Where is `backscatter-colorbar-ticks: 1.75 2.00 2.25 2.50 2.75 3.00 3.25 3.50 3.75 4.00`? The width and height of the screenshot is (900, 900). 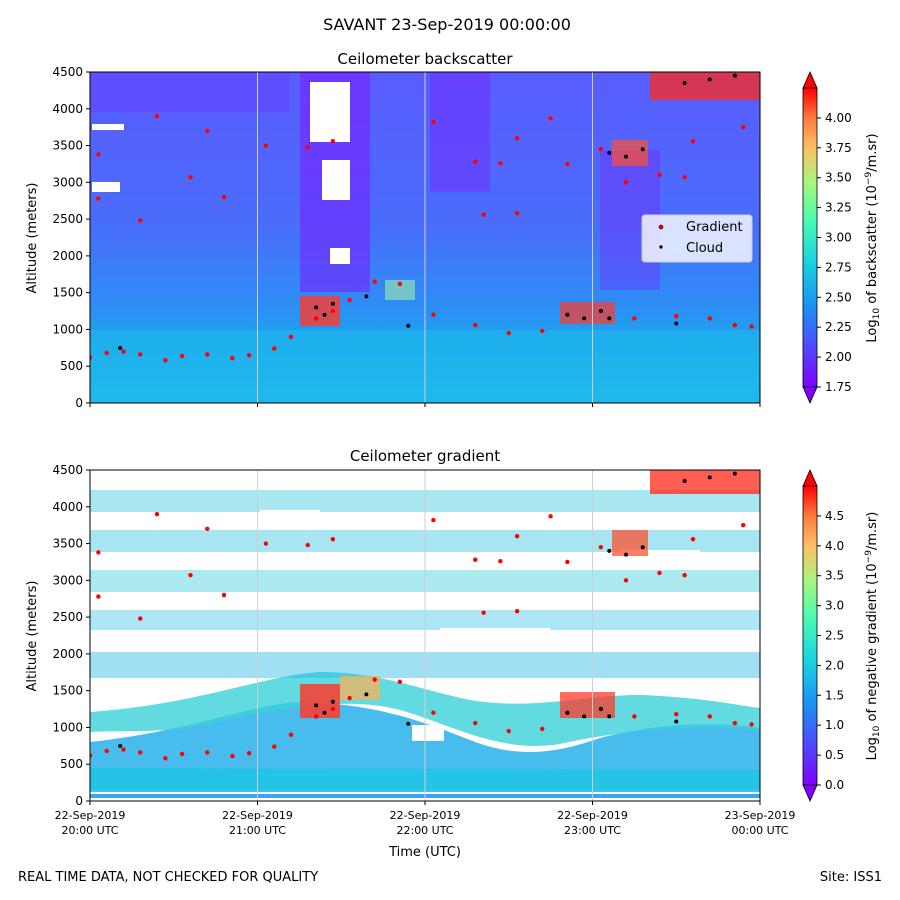 backscatter-colorbar-ticks: 1.75 2.00 2.25 2.50 2.75 3.00 3.25 3.50 3.75 4.00 is located at coordinates (834, 252).